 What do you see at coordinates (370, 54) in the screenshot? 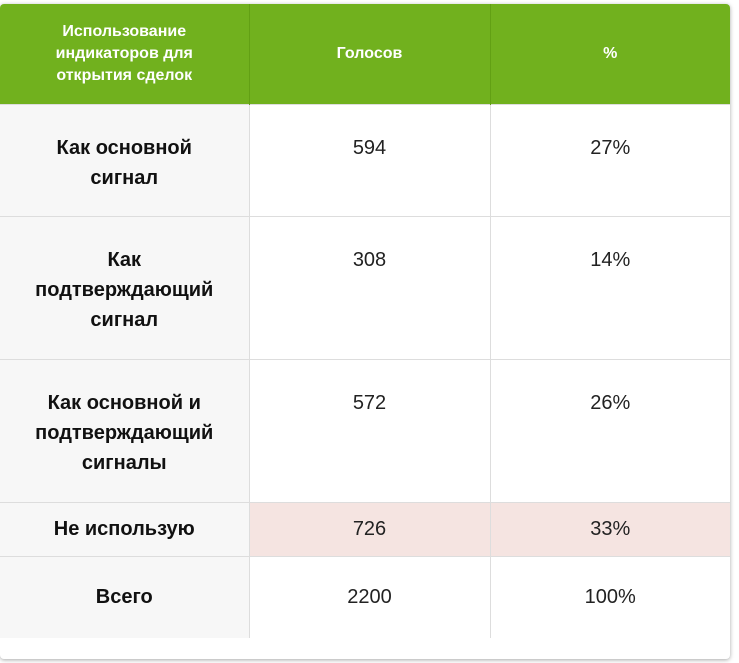
I see `header-votes: Голосов` at bounding box center [370, 54].